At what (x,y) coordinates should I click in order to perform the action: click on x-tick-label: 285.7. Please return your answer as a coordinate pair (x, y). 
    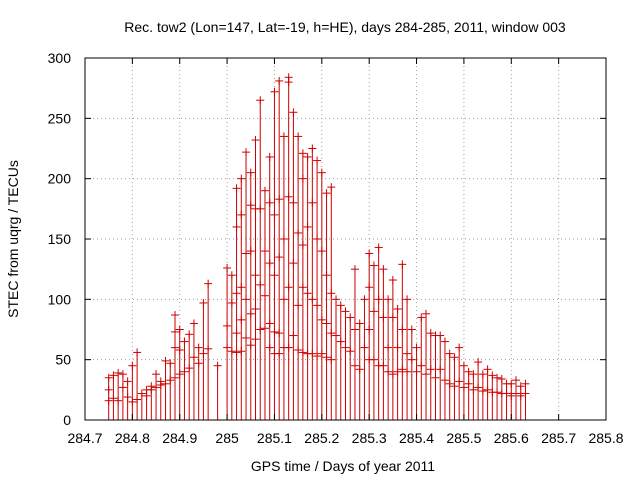
    Looking at the image, I should click on (558, 438).